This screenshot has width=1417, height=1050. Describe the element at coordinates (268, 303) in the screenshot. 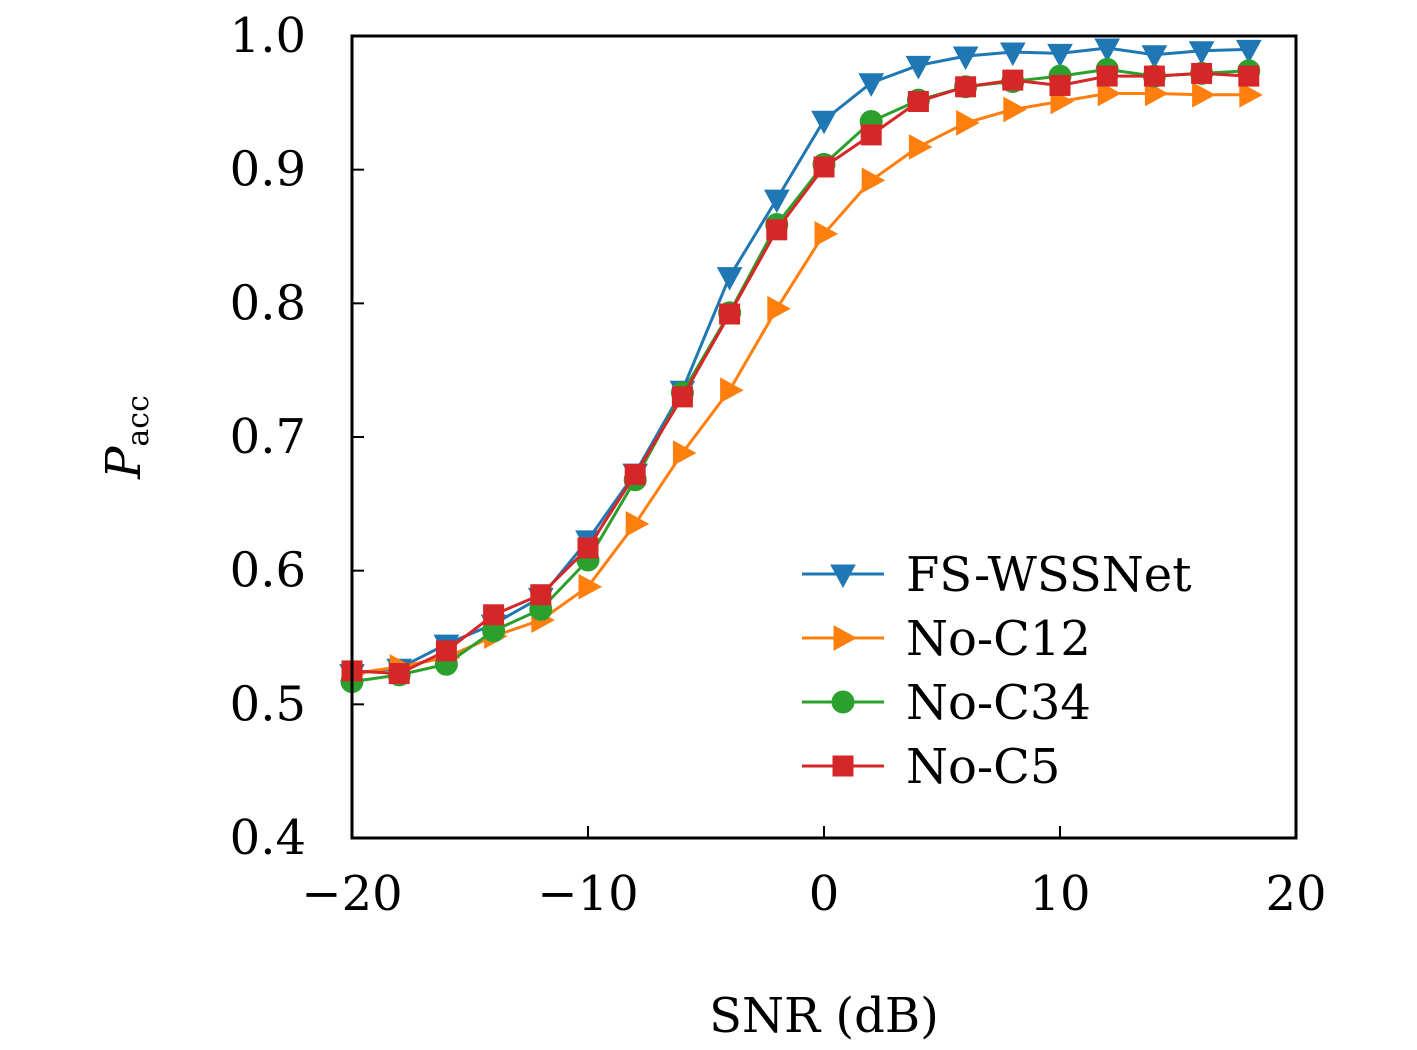

I see `y-tick-label: 0.8` at that location.